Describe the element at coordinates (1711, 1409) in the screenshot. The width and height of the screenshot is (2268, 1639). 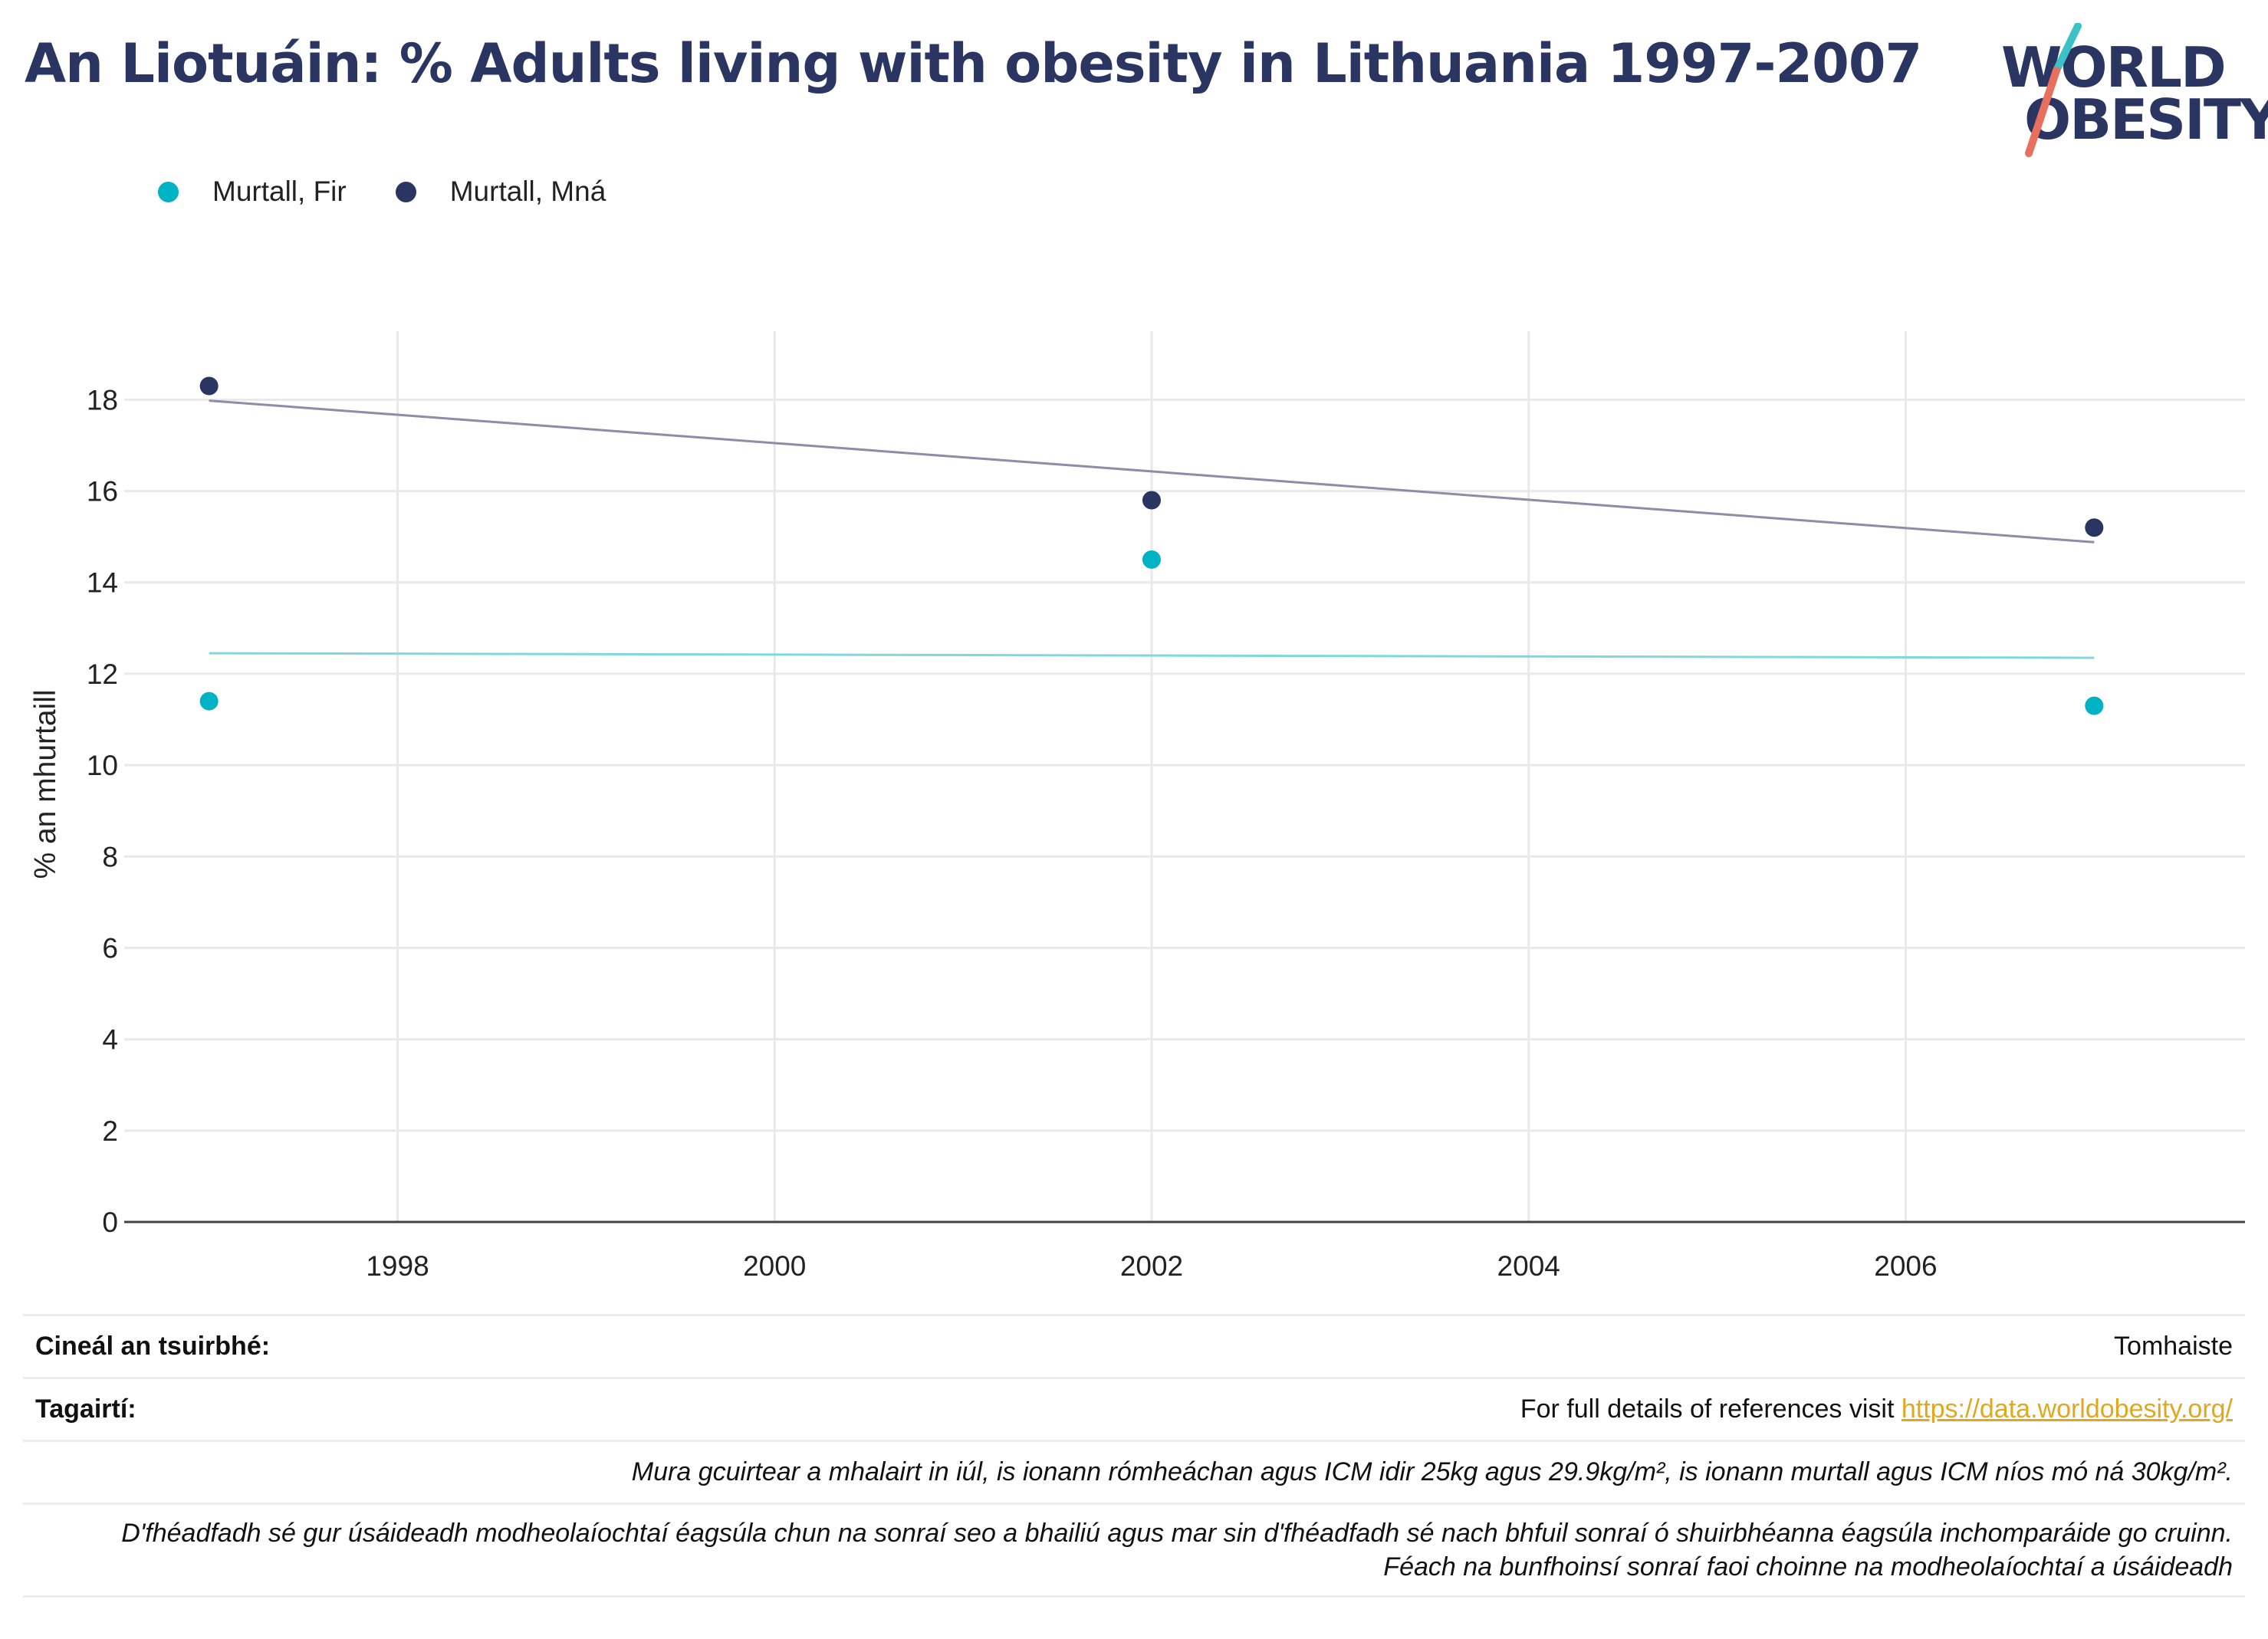
I see `references-text: For full details of references visit` at that location.